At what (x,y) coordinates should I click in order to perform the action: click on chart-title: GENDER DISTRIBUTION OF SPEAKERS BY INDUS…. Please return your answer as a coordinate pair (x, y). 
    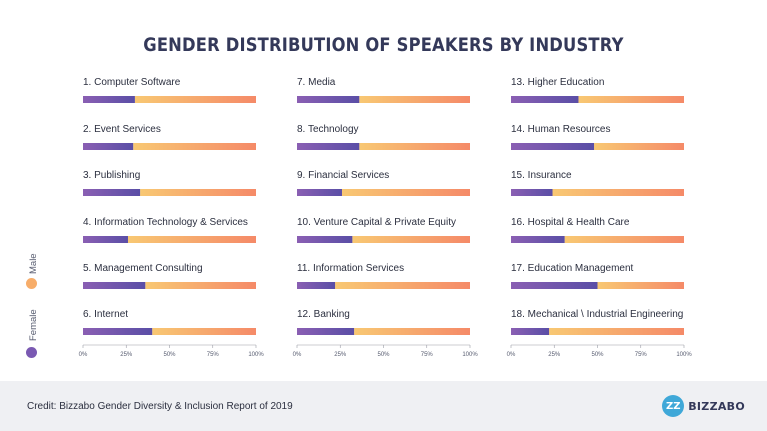
    Looking at the image, I should click on (383, 45).